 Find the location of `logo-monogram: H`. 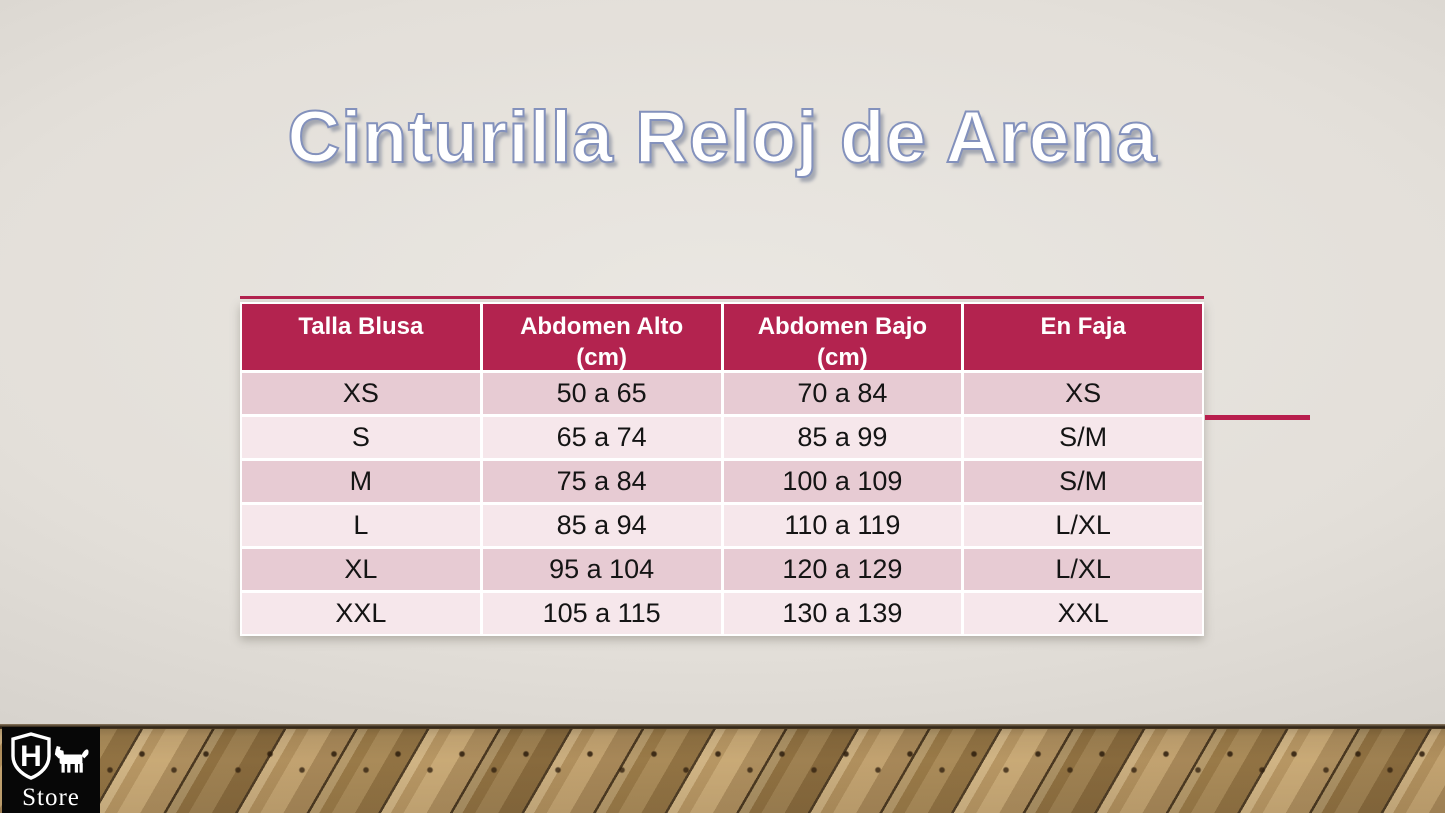

logo-monogram: H is located at coordinates (31, 756).